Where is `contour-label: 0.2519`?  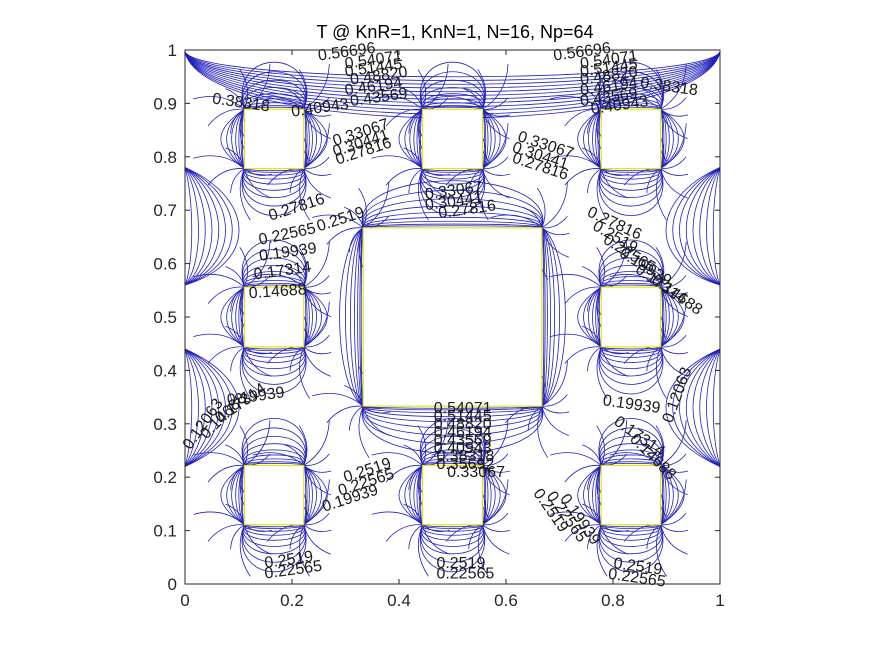 contour-label: 0.2519 is located at coordinates (460, 563).